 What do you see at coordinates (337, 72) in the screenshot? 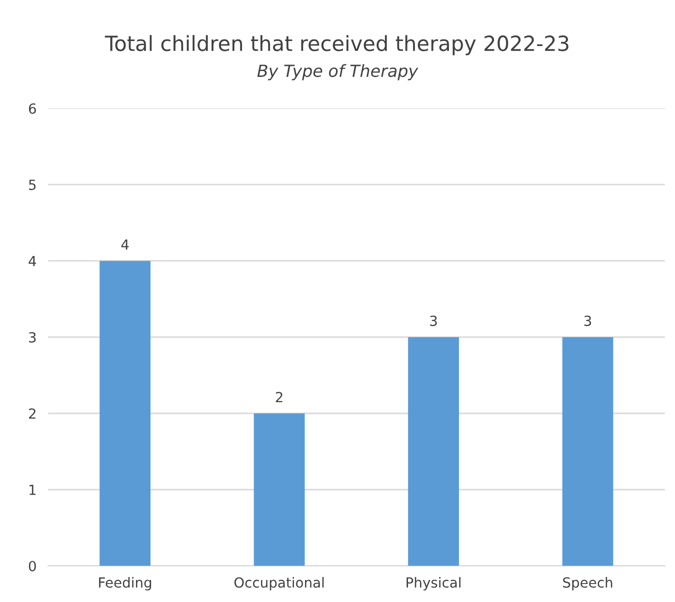
I see `chart-subtitle: By Type of Therapy` at bounding box center [337, 72].